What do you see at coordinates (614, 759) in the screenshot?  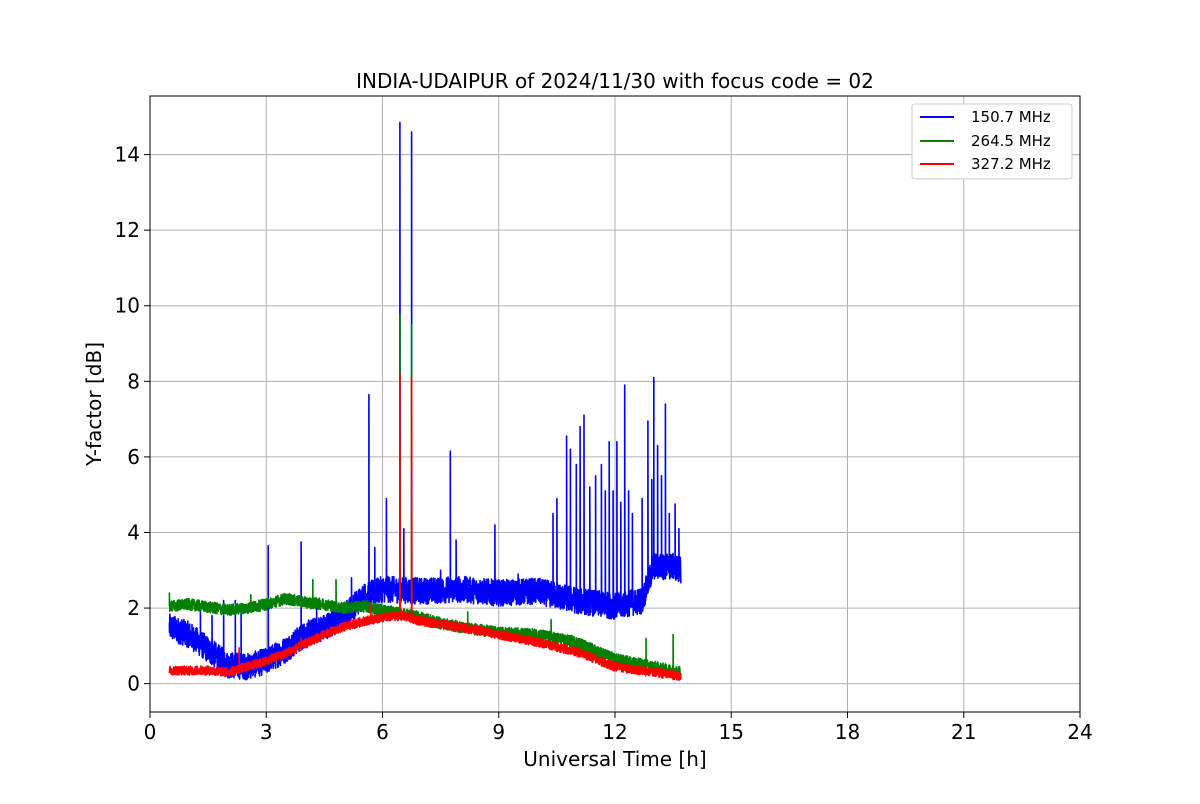 I see `x-axis-label: Universal Time [h]` at bounding box center [614, 759].